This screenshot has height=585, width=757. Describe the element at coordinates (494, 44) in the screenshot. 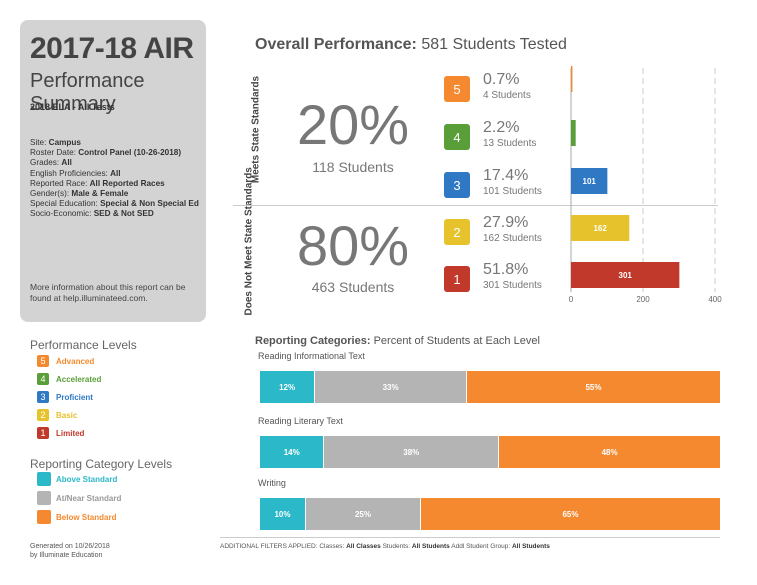

I see `overall-heading-rest: 581 Students Tested` at that location.